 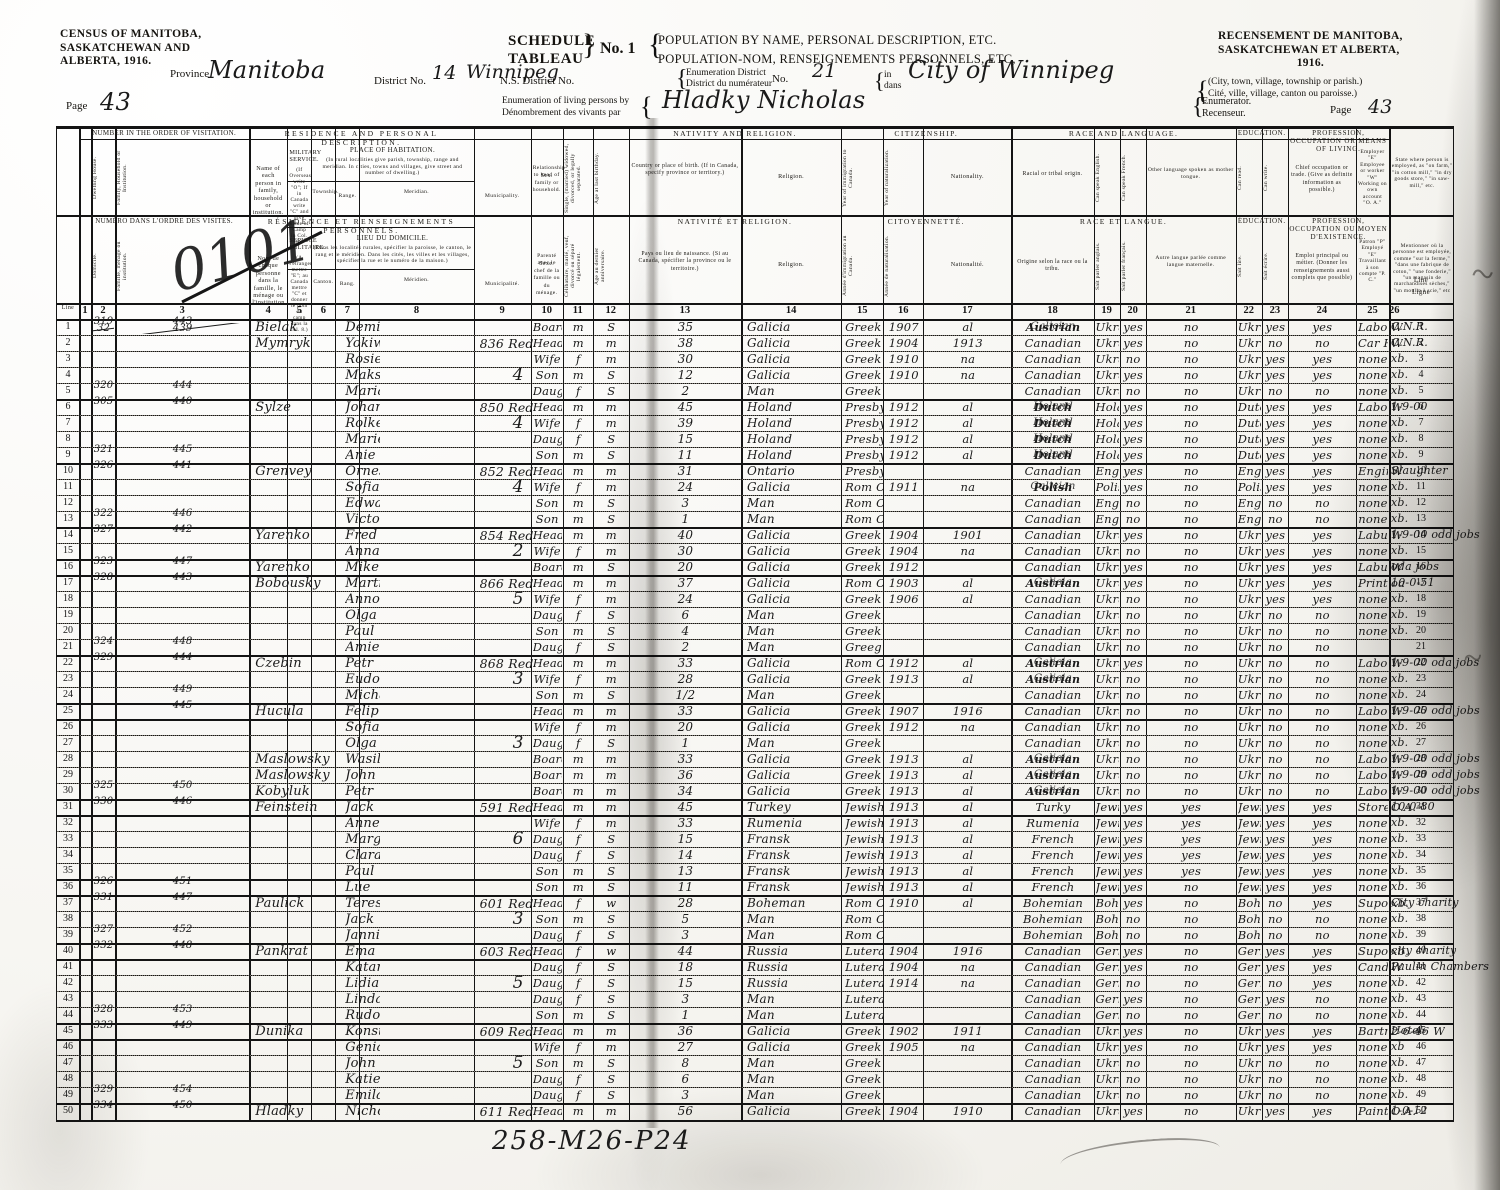 What do you see at coordinates (903, 711) in the screenshot?
I see `year-immigration: 1907` at bounding box center [903, 711].